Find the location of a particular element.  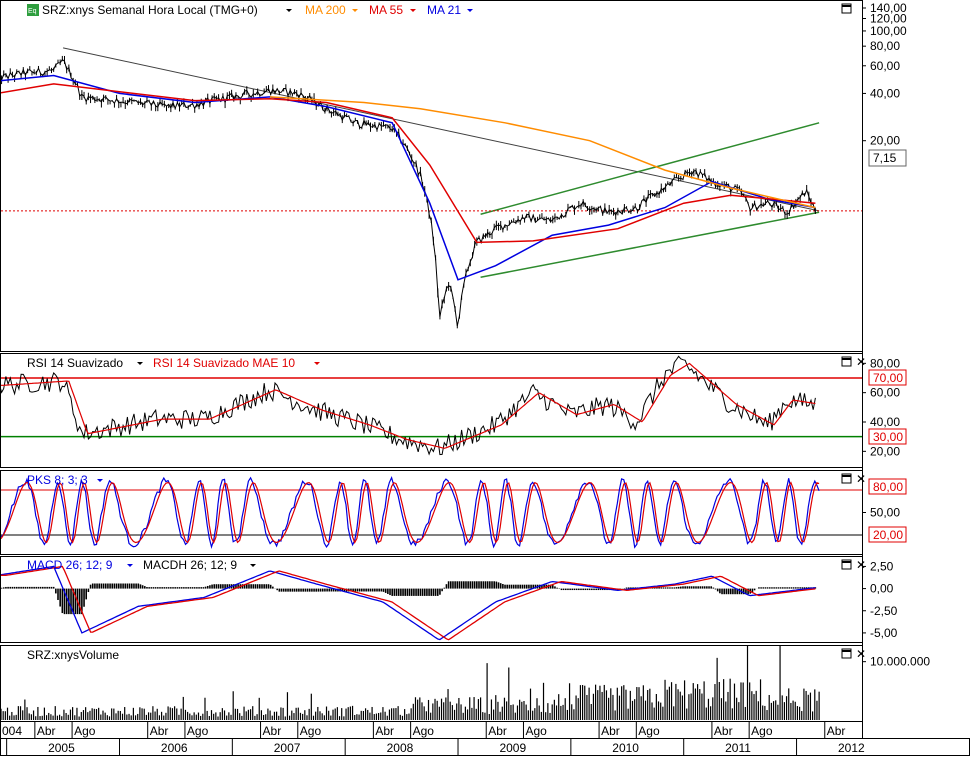

pks-label: PKS 8; 3; 3 is located at coordinates (57, 480).